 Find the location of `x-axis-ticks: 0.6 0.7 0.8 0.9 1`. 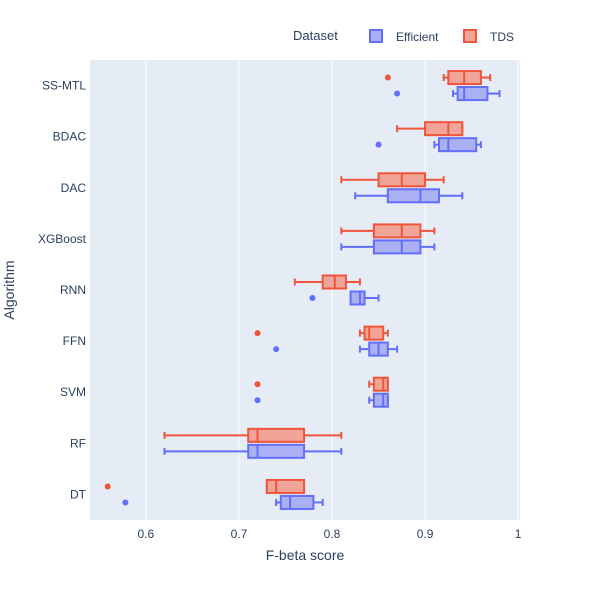

x-axis-ticks: 0.6 0.7 0.8 0.9 1 is located at coordinates (330, 534).